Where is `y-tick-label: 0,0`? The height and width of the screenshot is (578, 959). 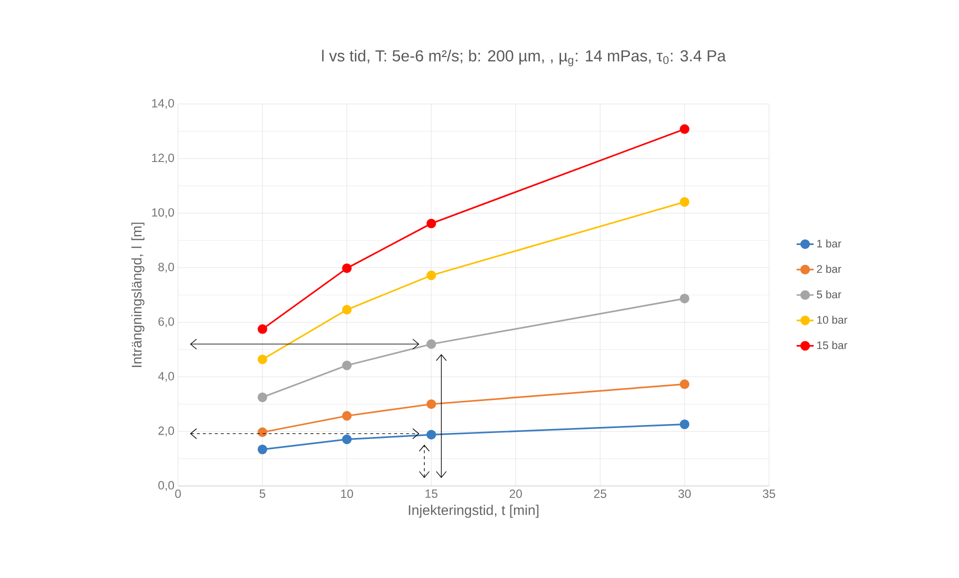 y-tick-label: 0,0 is located at coordinates (166, 486).